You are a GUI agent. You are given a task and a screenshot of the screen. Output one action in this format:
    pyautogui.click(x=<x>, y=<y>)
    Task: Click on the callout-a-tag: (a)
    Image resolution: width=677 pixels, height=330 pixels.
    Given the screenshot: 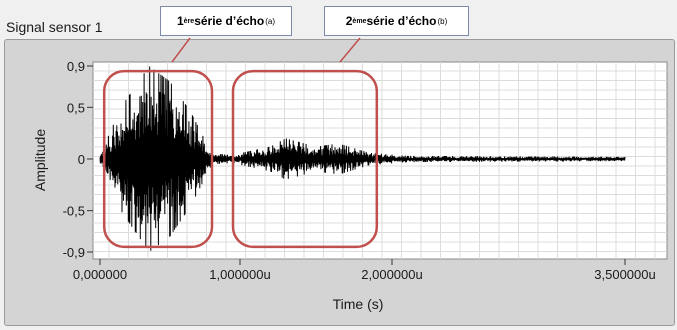 What is the action you would take?
    pyautogui.click(x=270, y=21)
    